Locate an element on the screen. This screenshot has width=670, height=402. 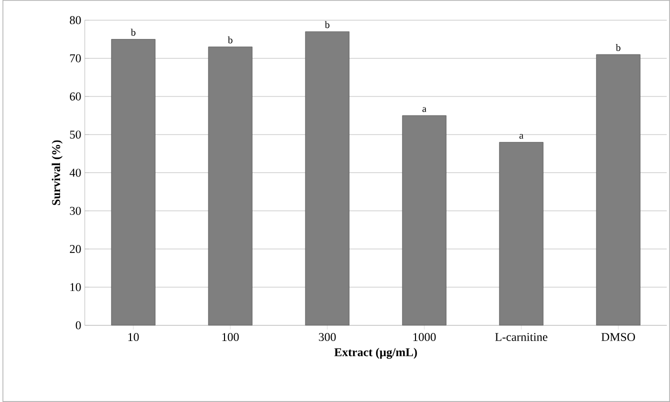
y-tick-label: 60 is located at coordinates (75, 96).